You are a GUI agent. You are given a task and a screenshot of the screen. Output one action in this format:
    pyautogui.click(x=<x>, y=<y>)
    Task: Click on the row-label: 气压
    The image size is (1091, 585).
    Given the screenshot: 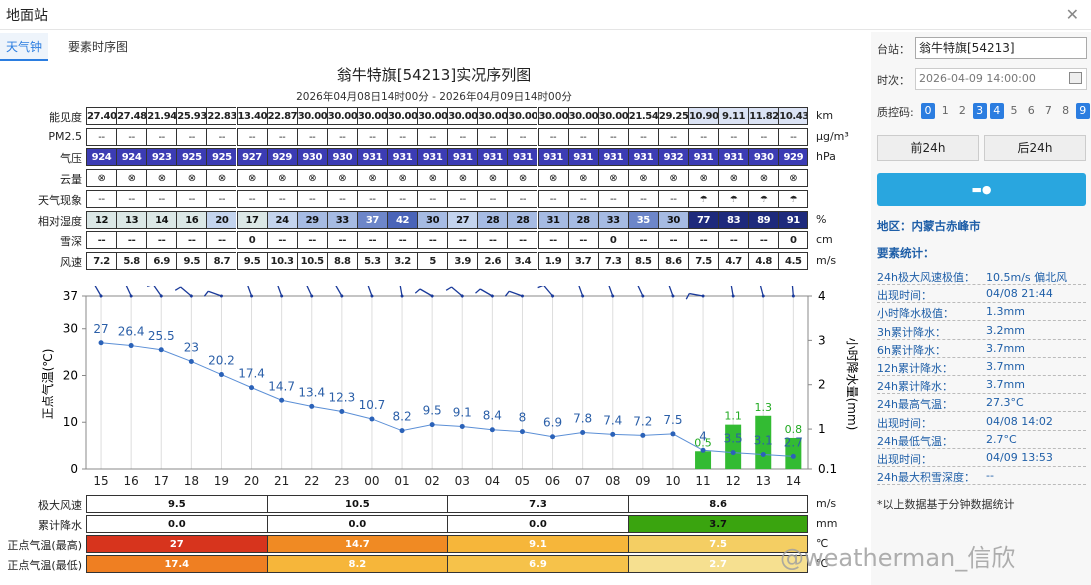 What is the action you would take?
    pyautogui.click(x=71, y=159)
    